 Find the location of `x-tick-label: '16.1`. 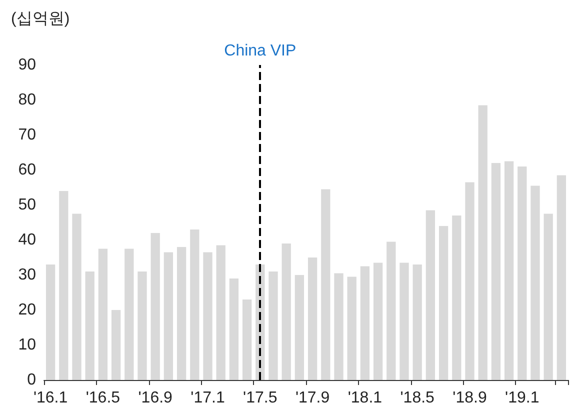

x-tick-label: '16.1 is located at coordinates (50, 398).